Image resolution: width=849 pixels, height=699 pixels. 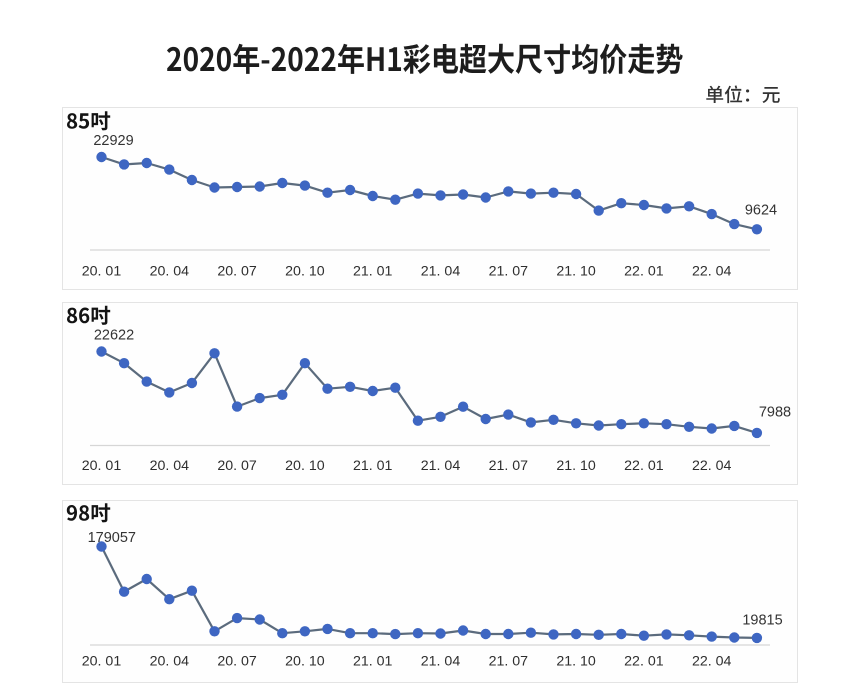 I want to click on svg-text: 22929, so click(x=113, y=141).